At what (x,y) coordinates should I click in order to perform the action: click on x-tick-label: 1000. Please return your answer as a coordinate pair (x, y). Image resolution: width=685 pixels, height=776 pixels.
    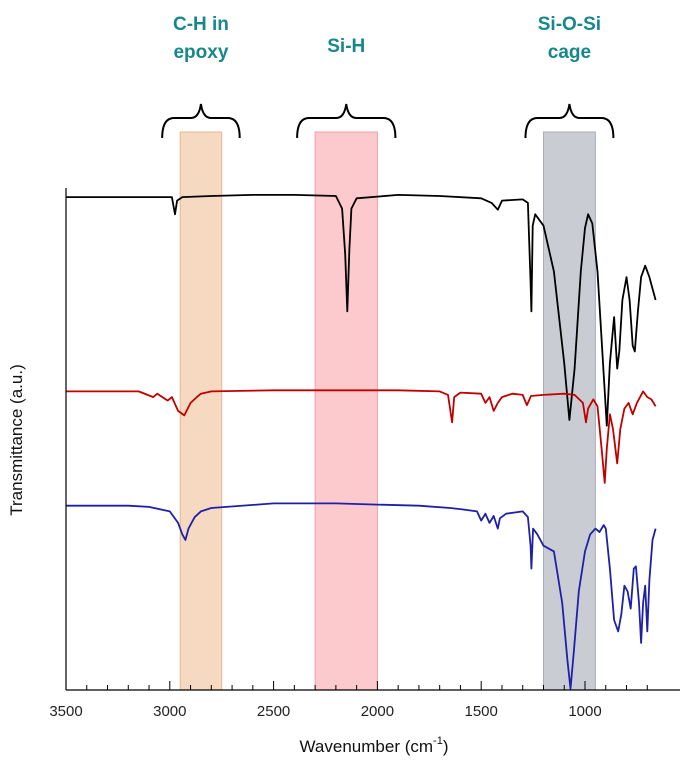
    Looking at the image, I should click on (584, 711).